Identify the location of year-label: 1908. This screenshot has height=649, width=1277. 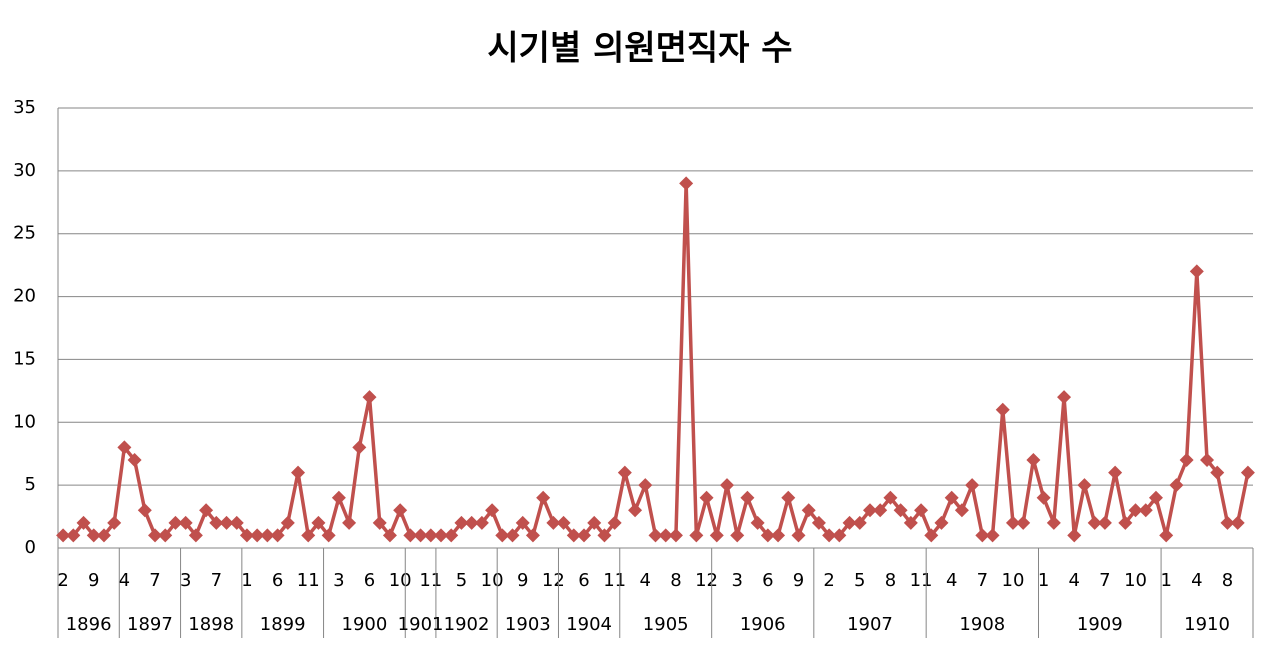
(982, 624).